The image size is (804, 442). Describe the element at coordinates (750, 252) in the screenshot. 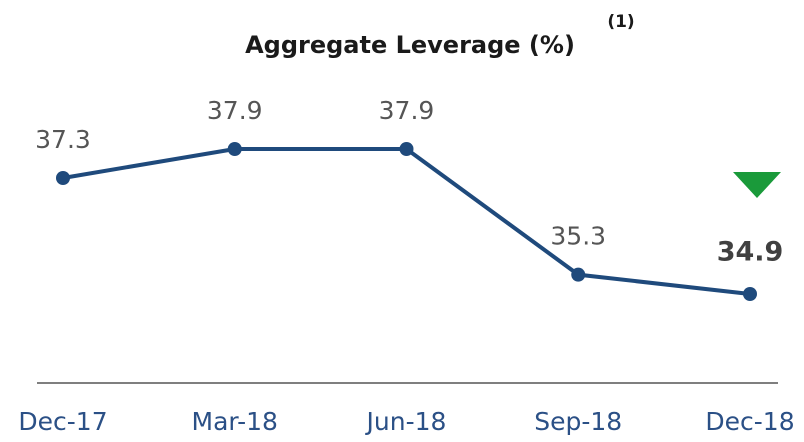

I see `value-label: 34.9` at that location.